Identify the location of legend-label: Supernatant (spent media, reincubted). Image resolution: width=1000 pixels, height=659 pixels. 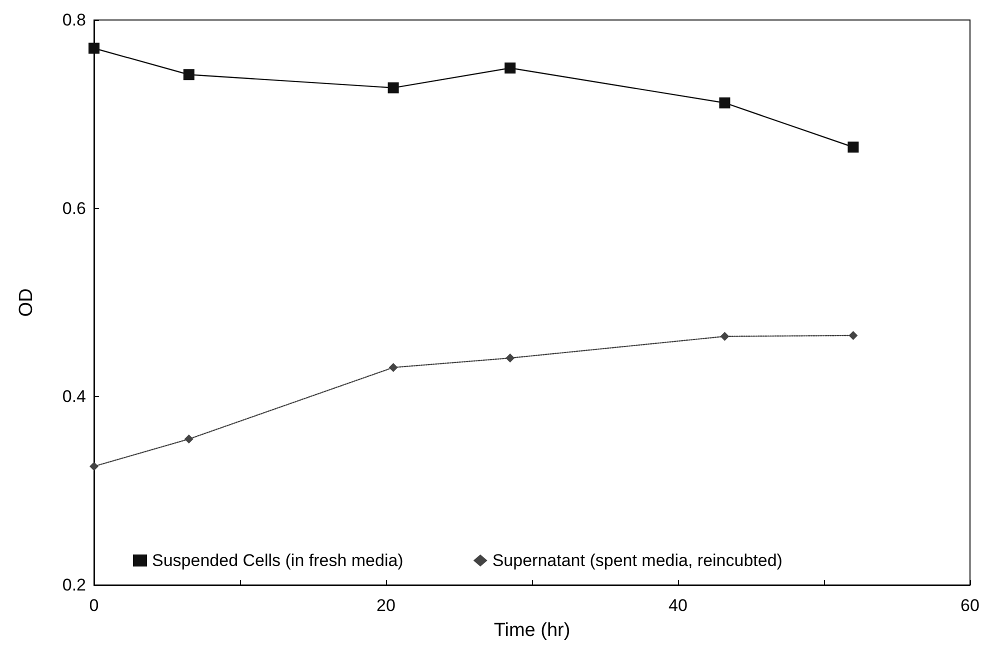
(637, 560).